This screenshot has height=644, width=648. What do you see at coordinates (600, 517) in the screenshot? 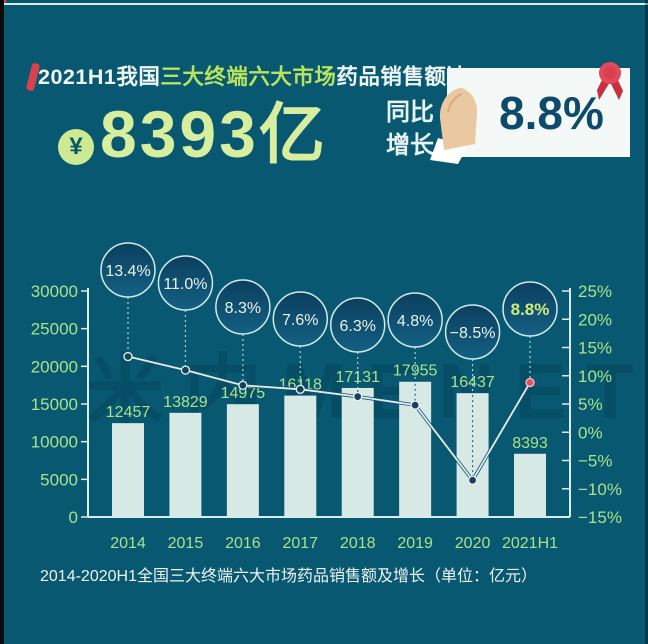
I see `right-axis-tick-label: −15%` at bounding box center [600, 517].